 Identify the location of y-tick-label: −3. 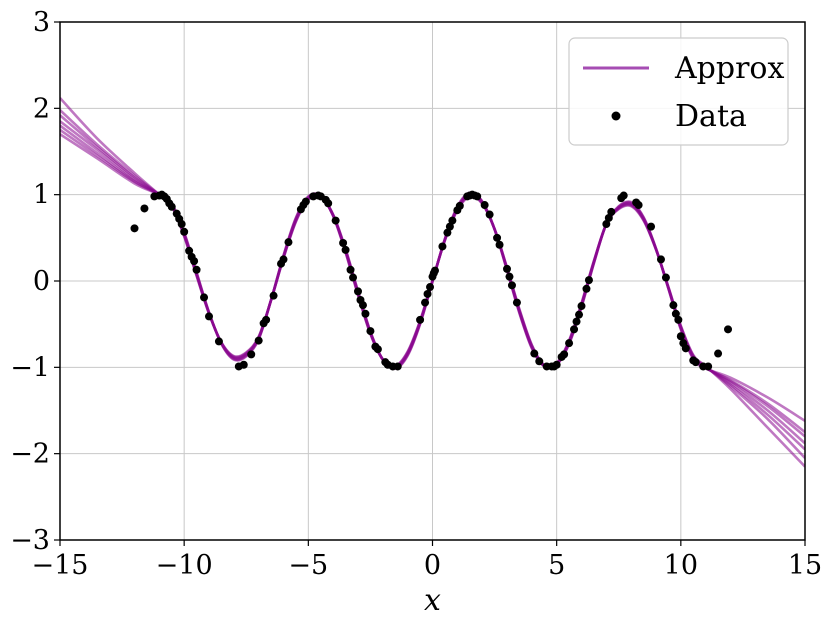
(30, 540).